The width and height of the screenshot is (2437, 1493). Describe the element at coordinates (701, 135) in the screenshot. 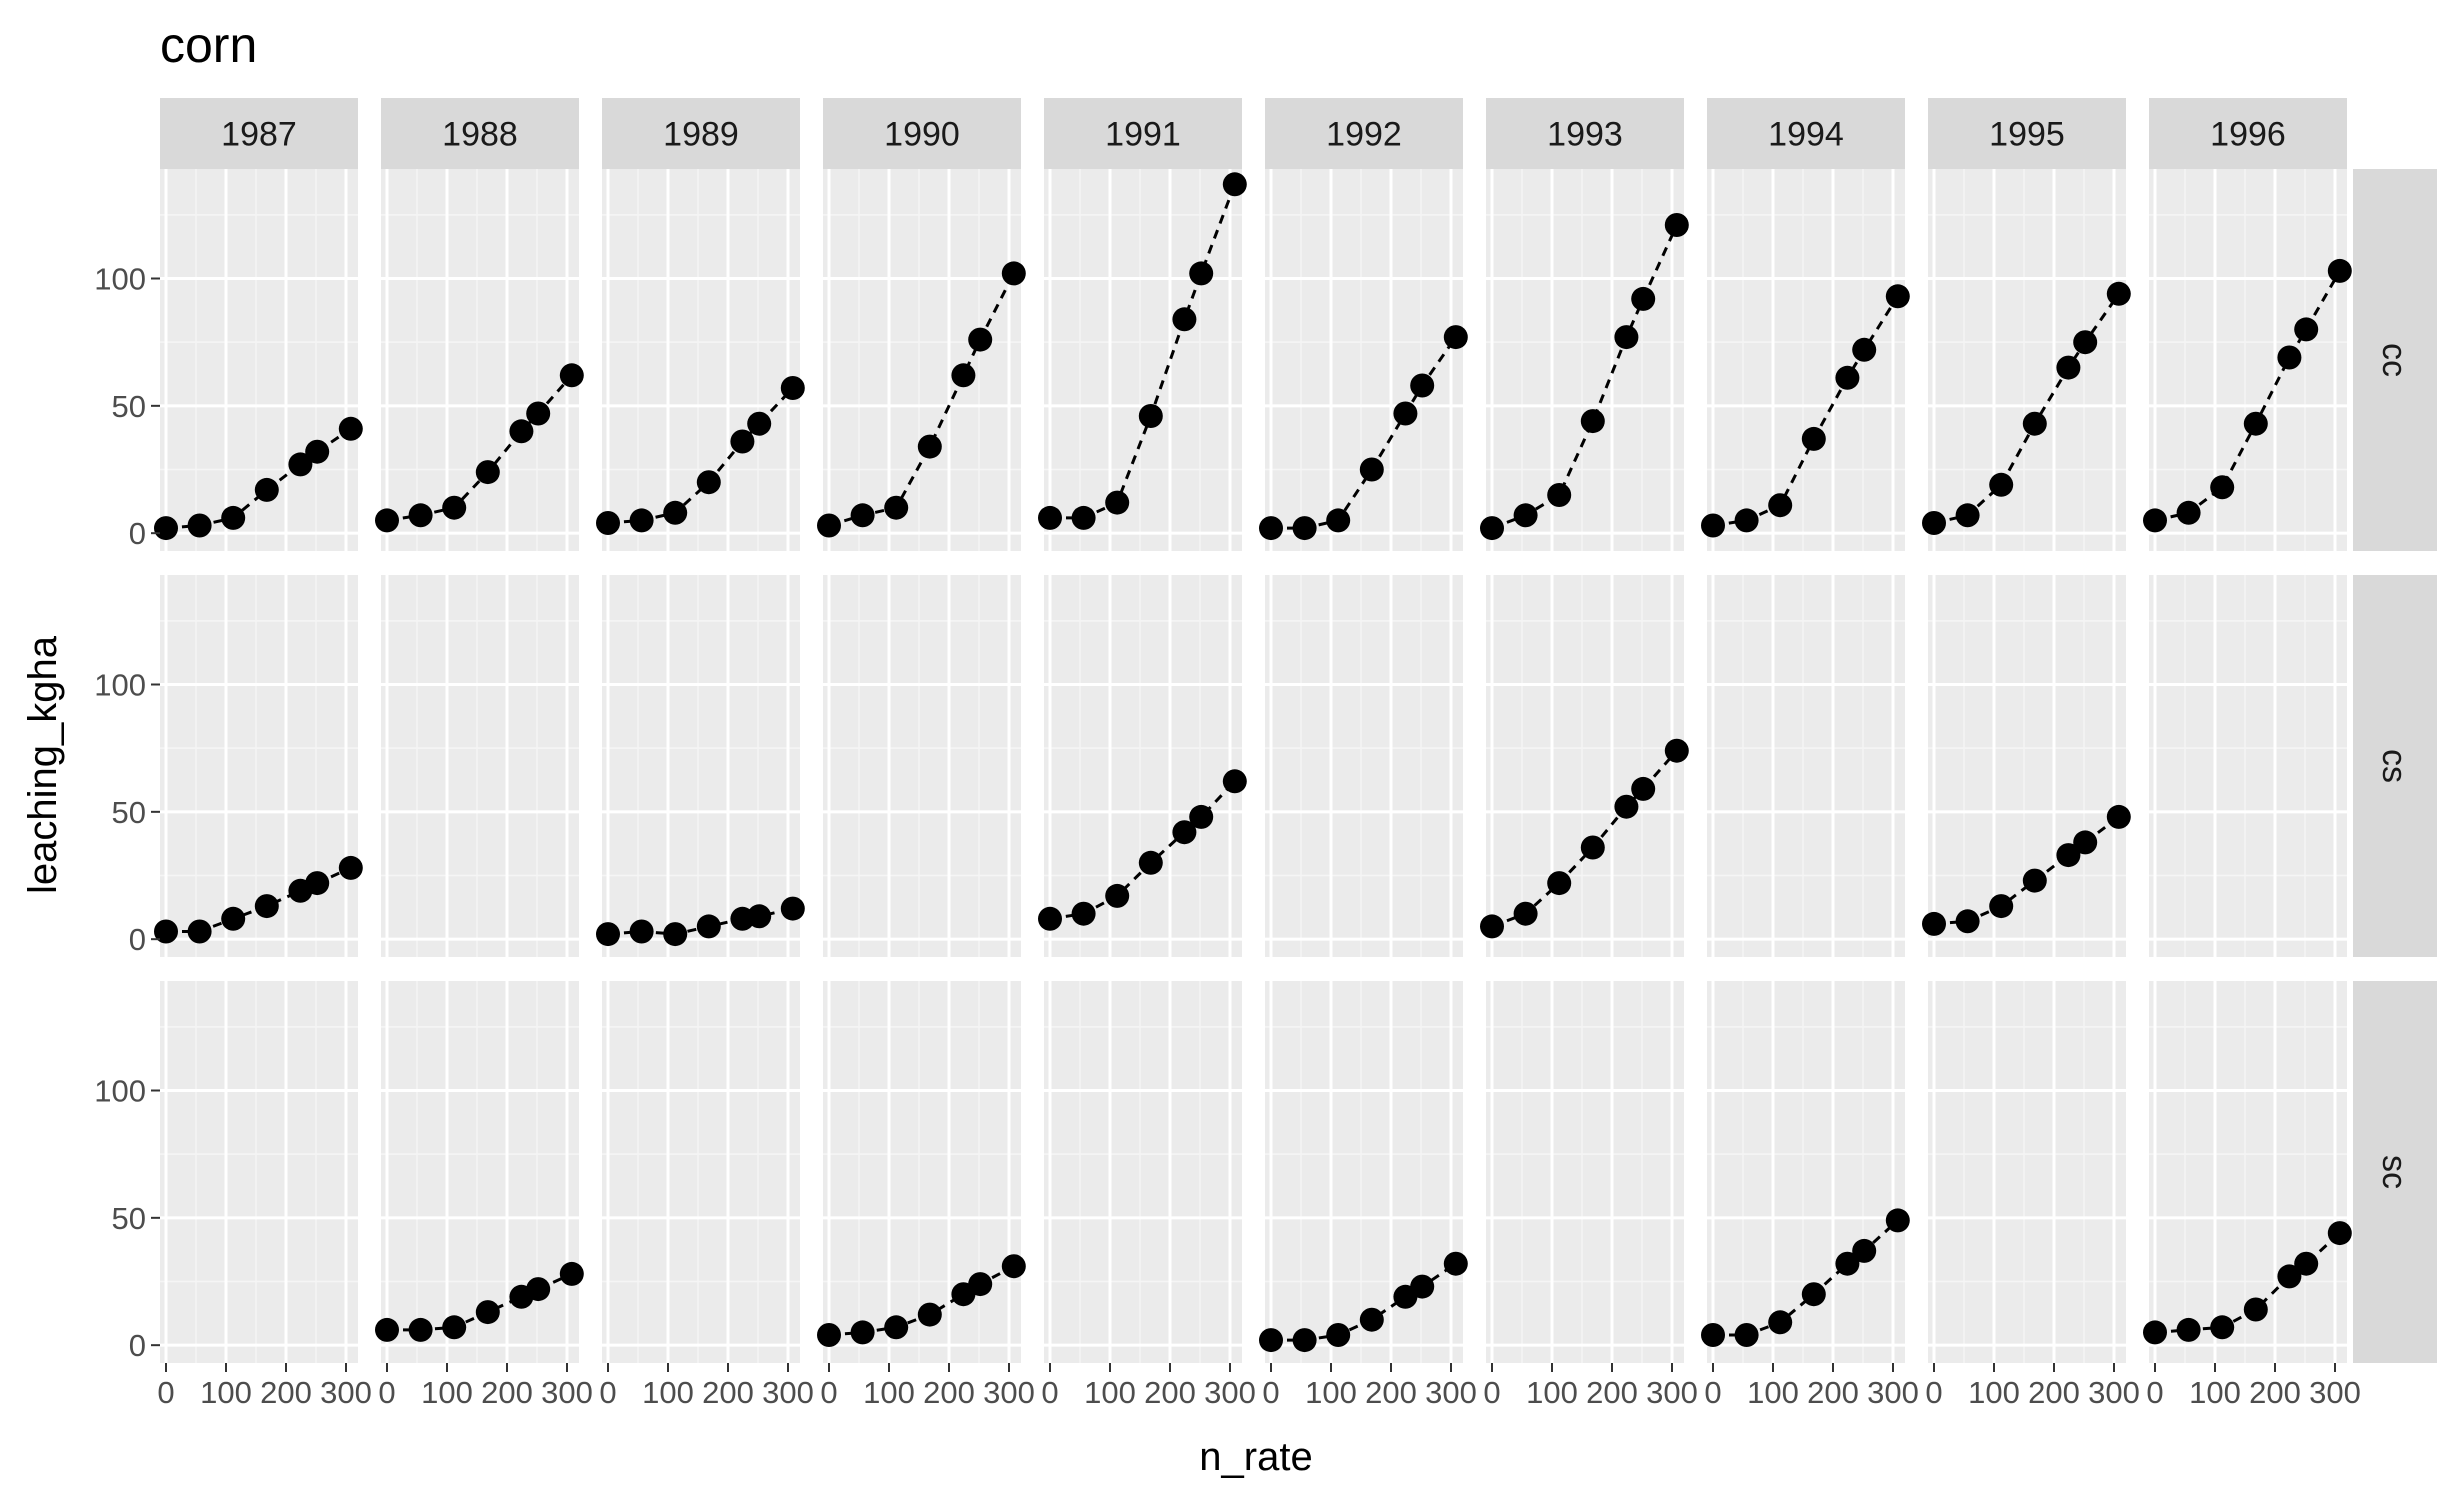

I see `facet-strip-label: 1989` at that location.